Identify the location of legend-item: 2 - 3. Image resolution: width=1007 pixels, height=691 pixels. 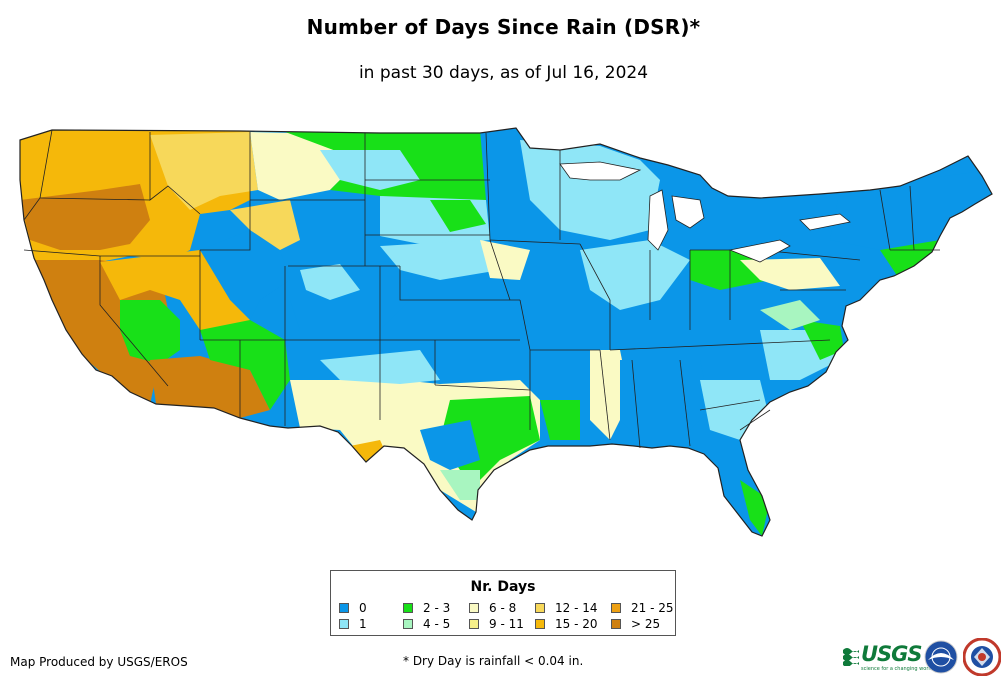
(426, 608).